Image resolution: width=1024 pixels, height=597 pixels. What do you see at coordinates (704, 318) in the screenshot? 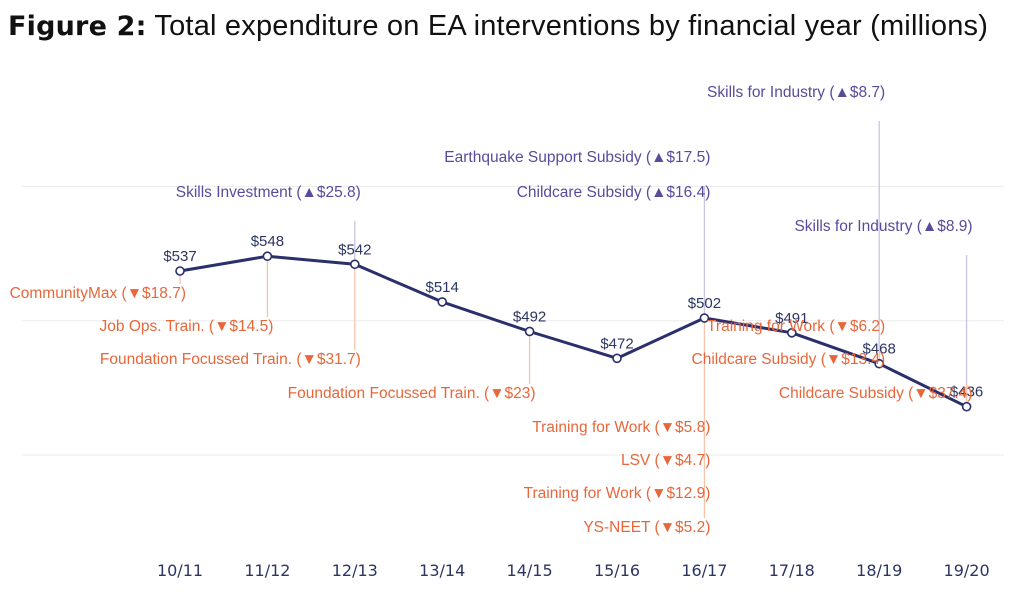
I see `data-point-16/17` at bounding box center [704, 318].